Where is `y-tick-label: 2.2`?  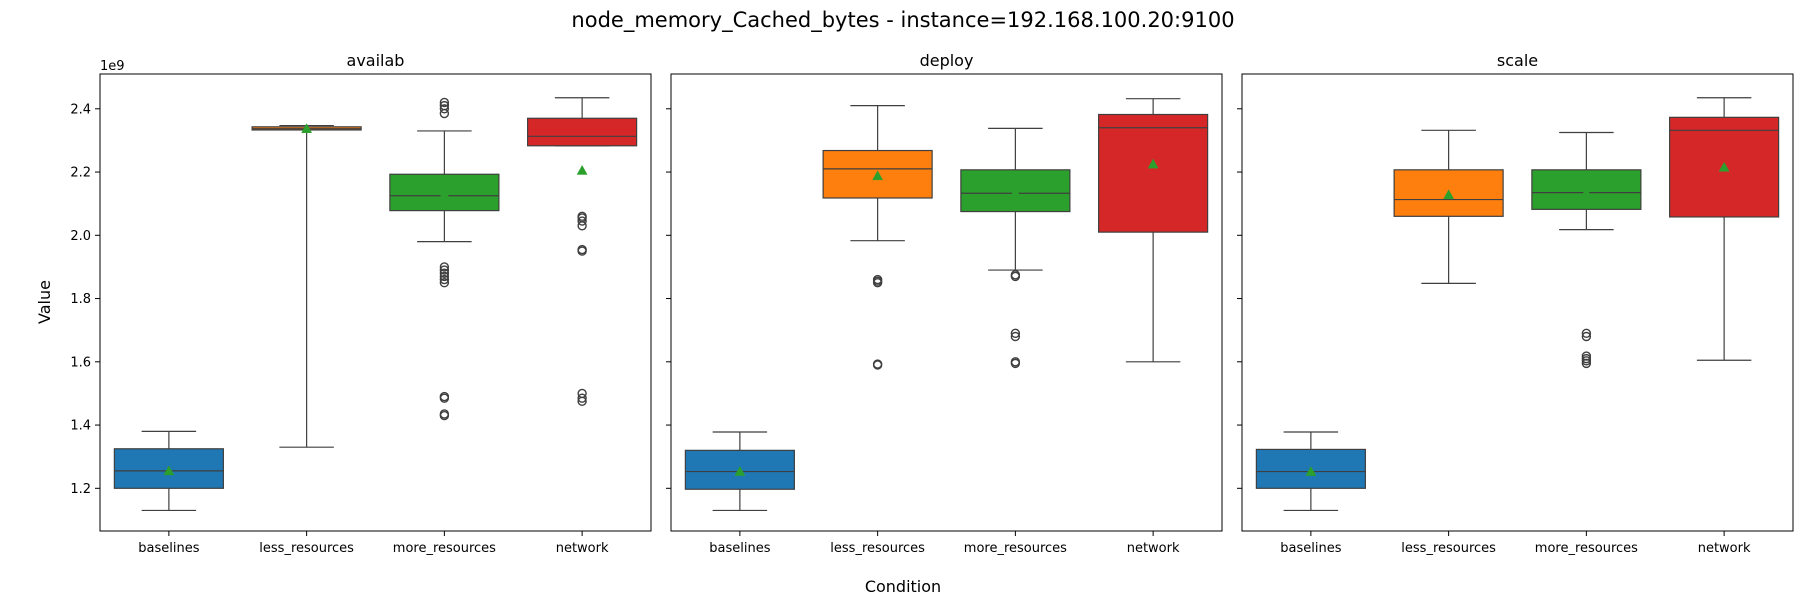
y-tick-label: 2.2 is located at coordinates (80, 173).